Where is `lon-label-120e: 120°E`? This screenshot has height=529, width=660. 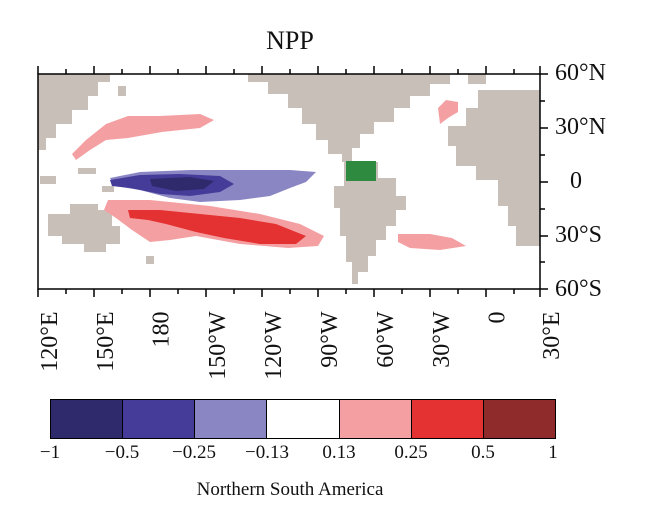
lon-label-120e: 120°E is located at coordinates (49, 341).